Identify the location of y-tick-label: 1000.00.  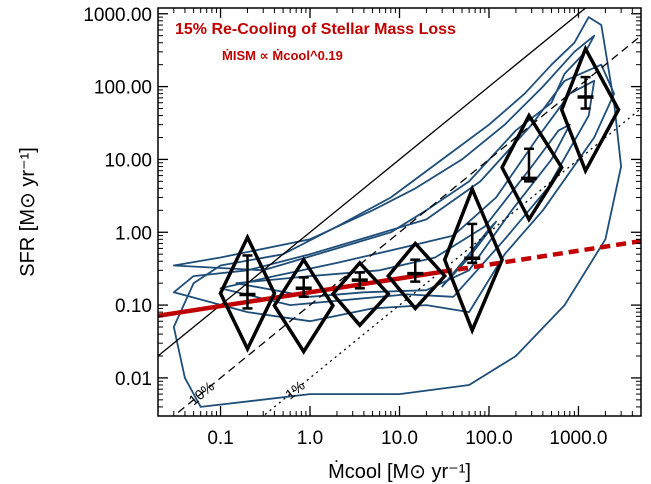
(117, 15).